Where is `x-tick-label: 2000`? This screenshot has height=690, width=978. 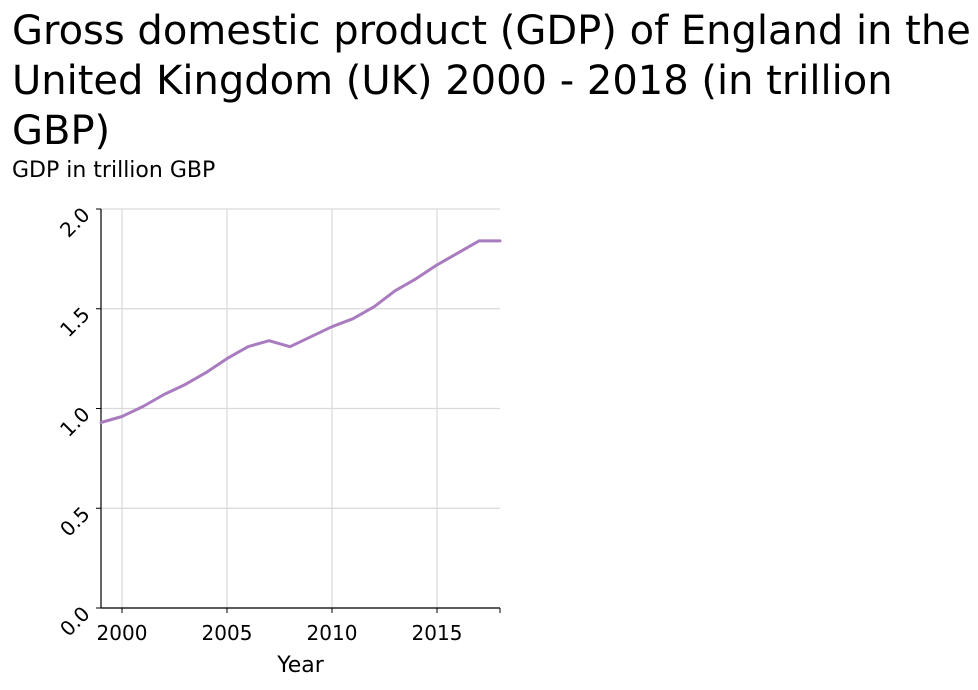 x-tick-label: 2000 is located at coordinates (122, 633).